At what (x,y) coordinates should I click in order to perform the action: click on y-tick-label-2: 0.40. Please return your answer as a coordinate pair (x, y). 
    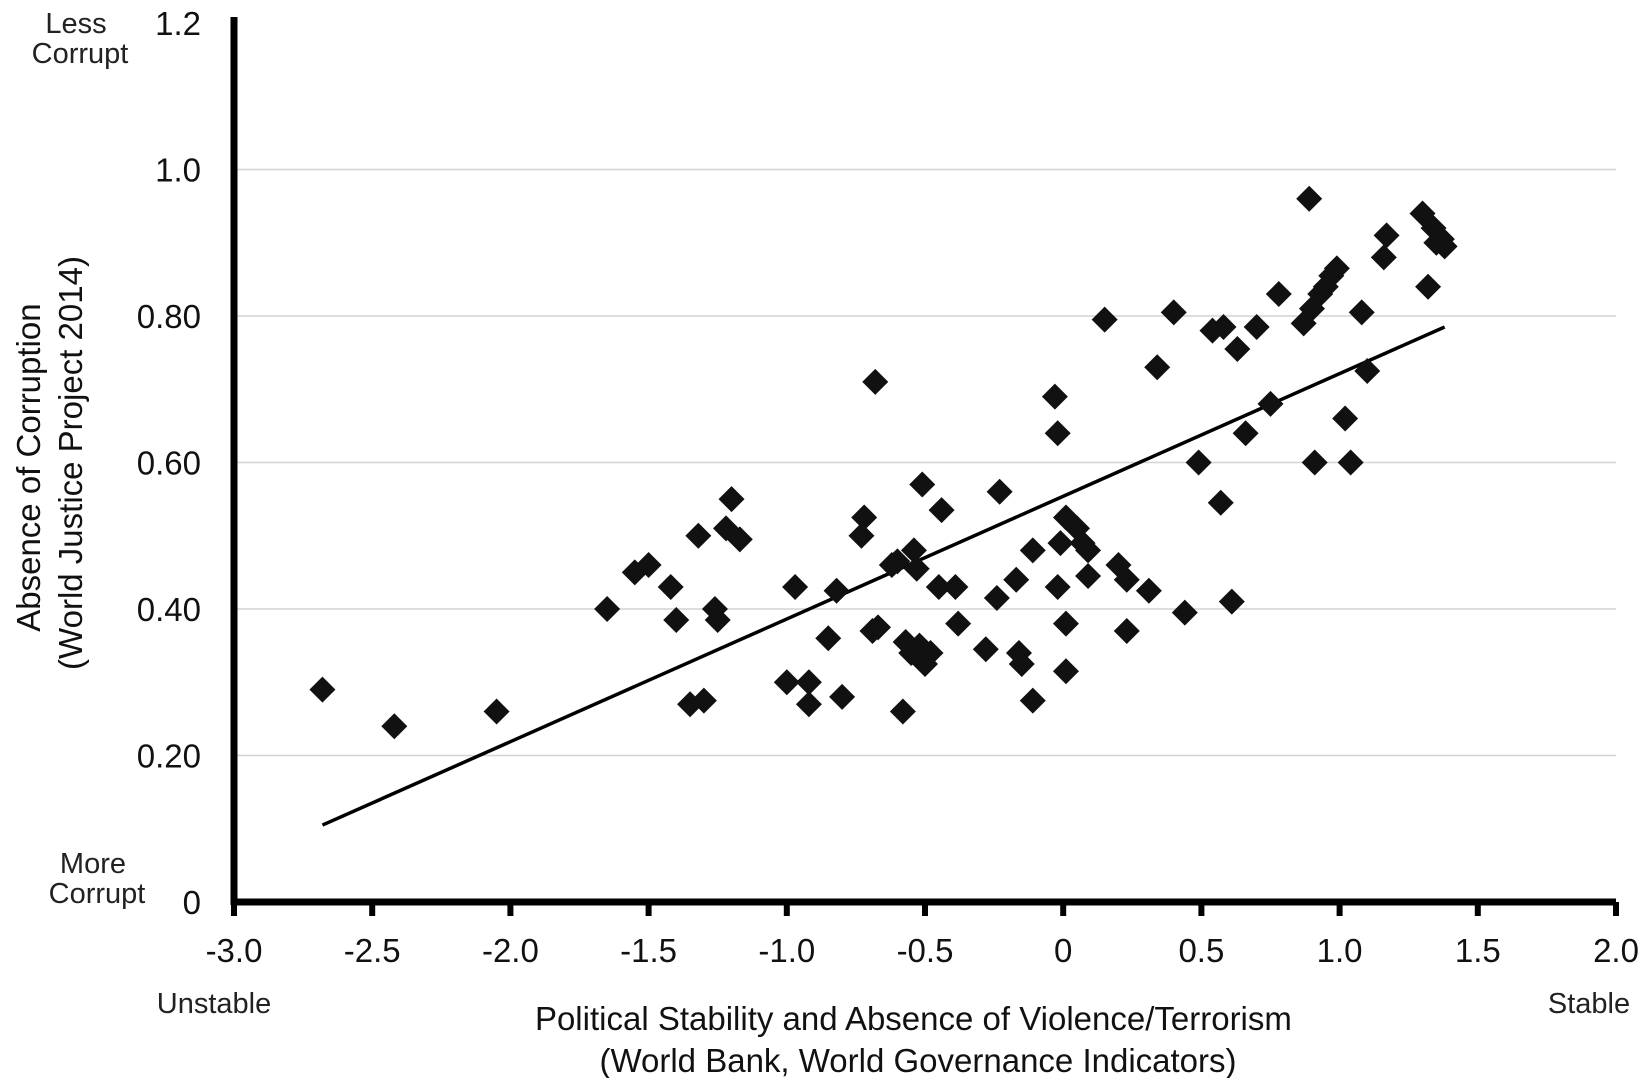
    Looking at the image, I should click on (169, 609).